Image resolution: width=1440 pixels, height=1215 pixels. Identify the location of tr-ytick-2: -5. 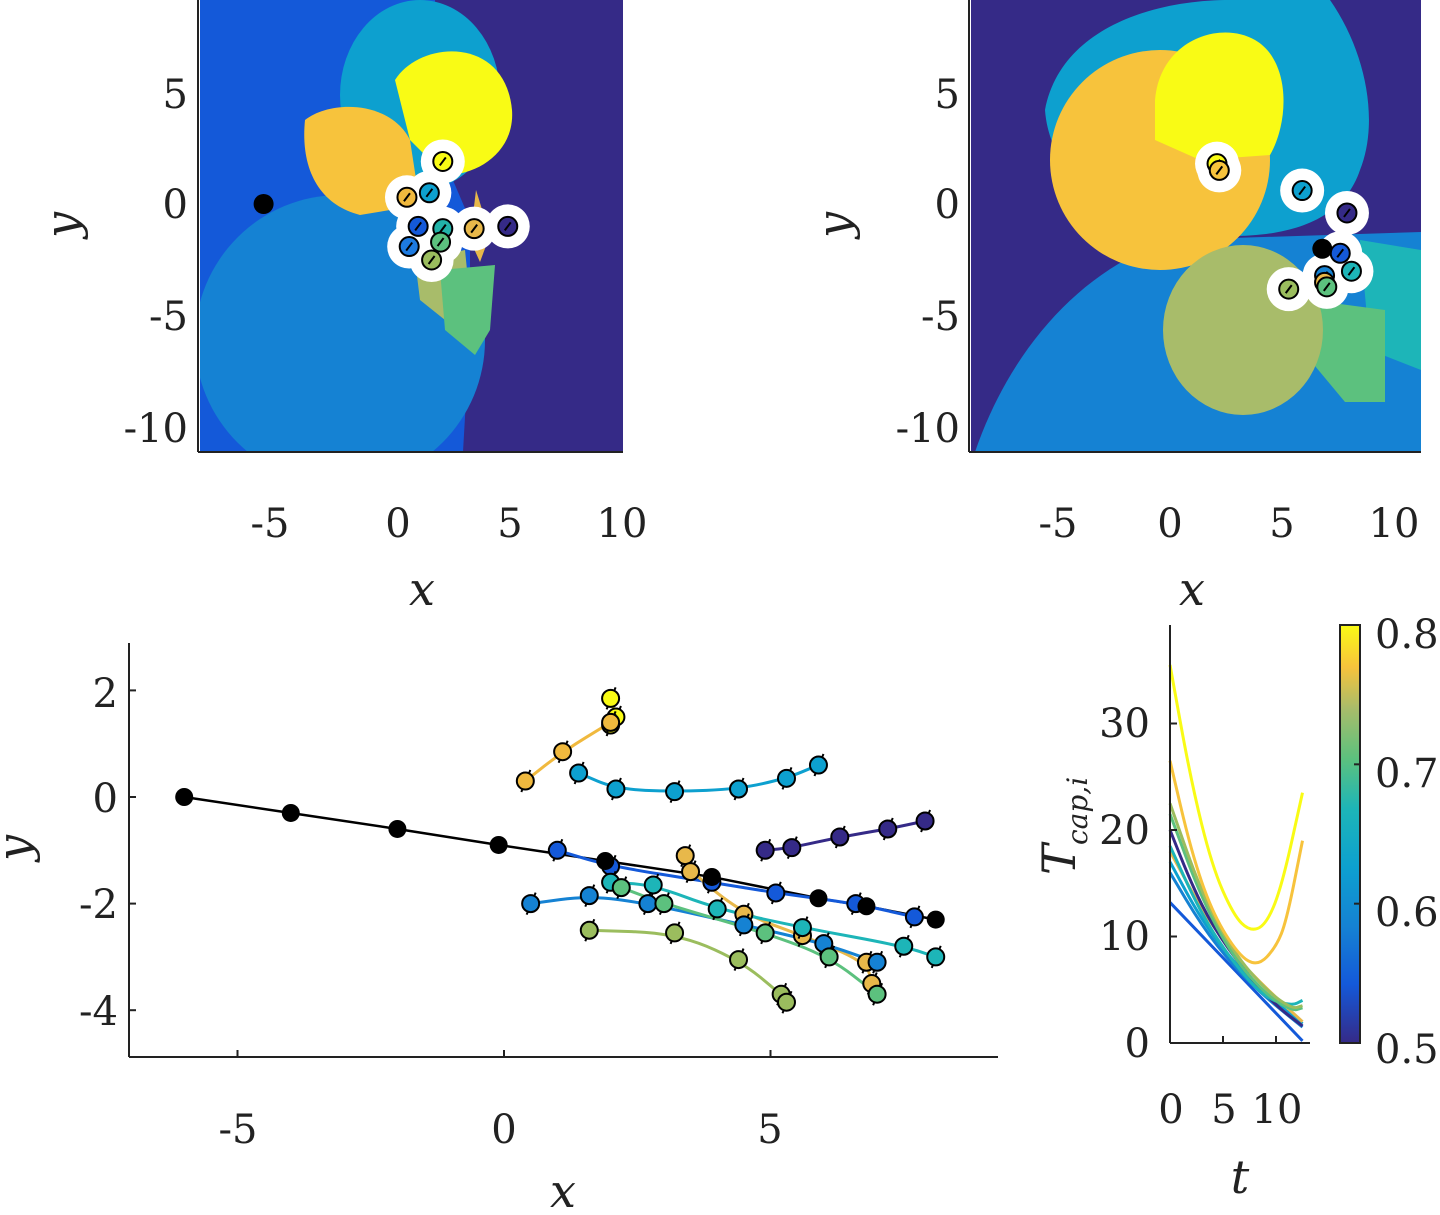
(940, 317).